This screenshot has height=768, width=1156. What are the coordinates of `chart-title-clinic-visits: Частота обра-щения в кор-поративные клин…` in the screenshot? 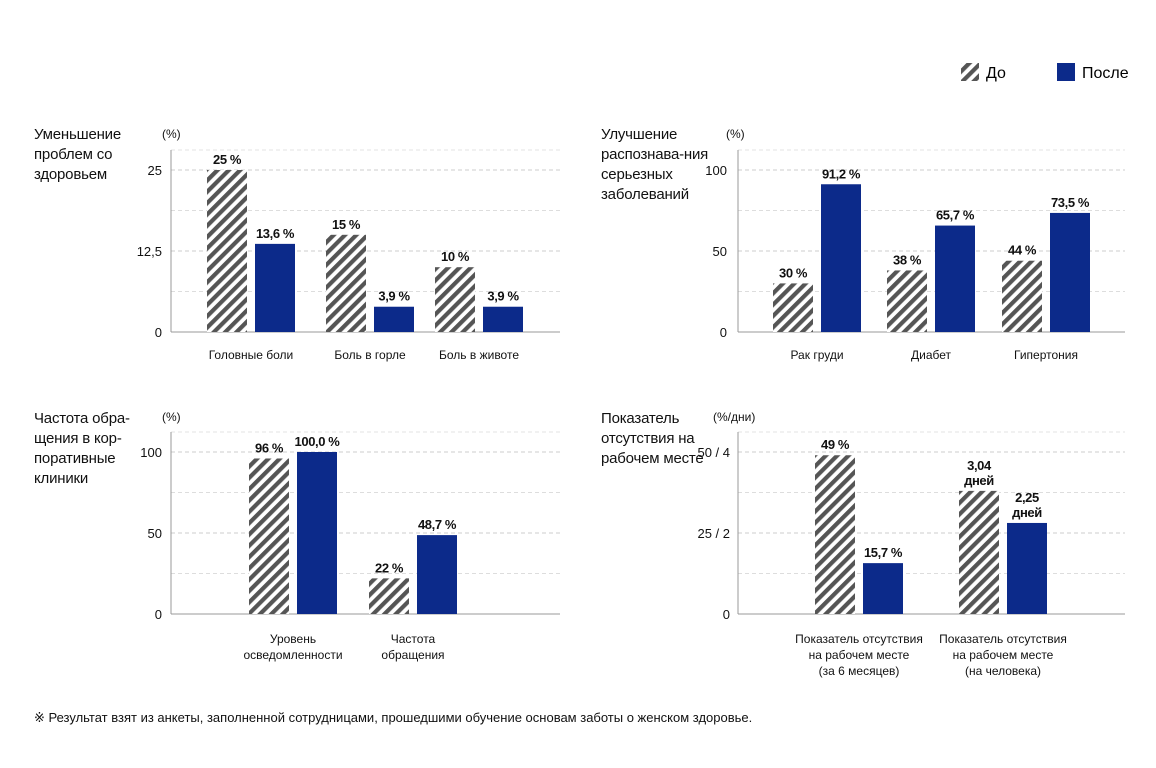 It's located at (82, 448).